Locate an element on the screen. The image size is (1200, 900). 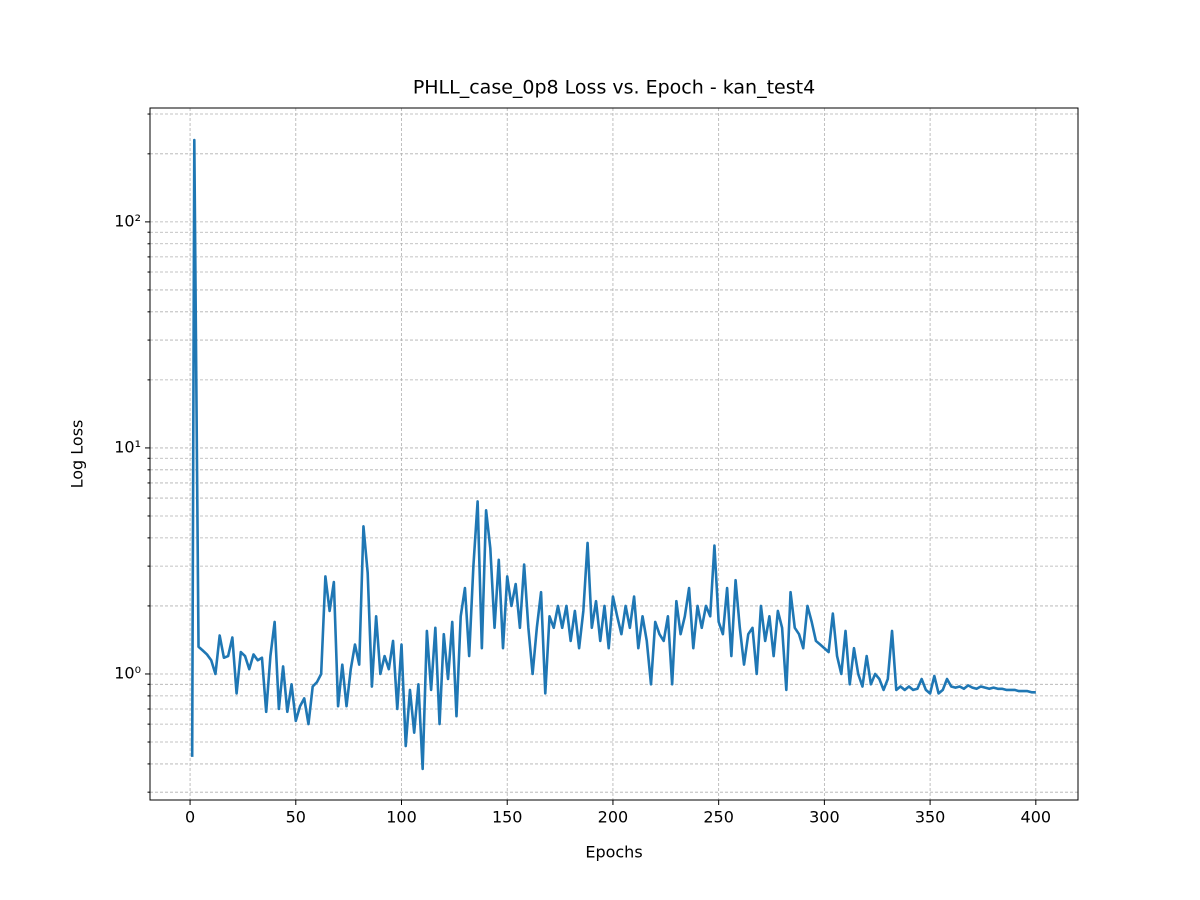
y-axis-label: Log Loss is located at coordinates (77, 454).